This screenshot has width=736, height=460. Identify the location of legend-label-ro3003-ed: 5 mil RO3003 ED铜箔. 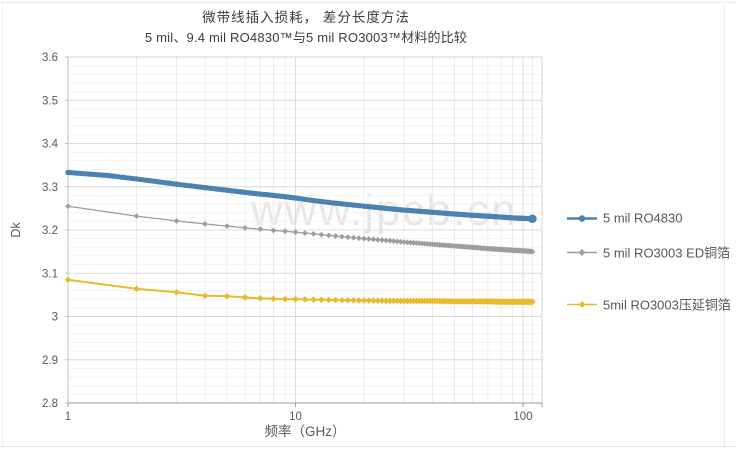
(667, 253).